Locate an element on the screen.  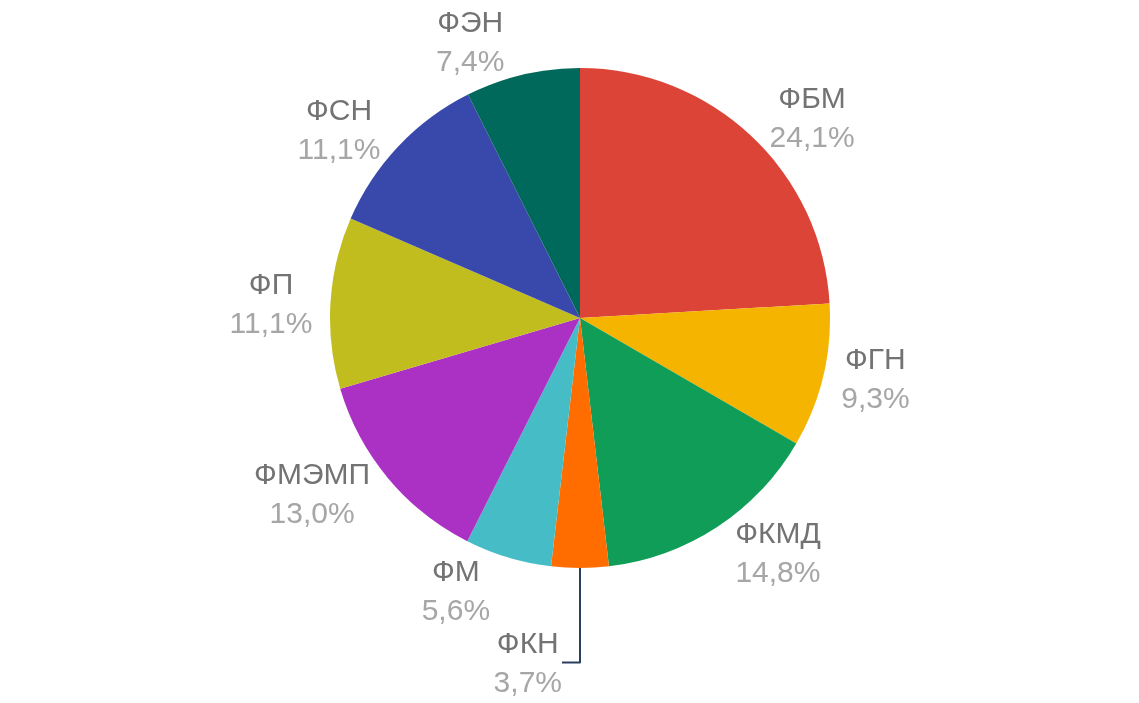
slice-label: ФБМ is located at coordinates (812, 98).